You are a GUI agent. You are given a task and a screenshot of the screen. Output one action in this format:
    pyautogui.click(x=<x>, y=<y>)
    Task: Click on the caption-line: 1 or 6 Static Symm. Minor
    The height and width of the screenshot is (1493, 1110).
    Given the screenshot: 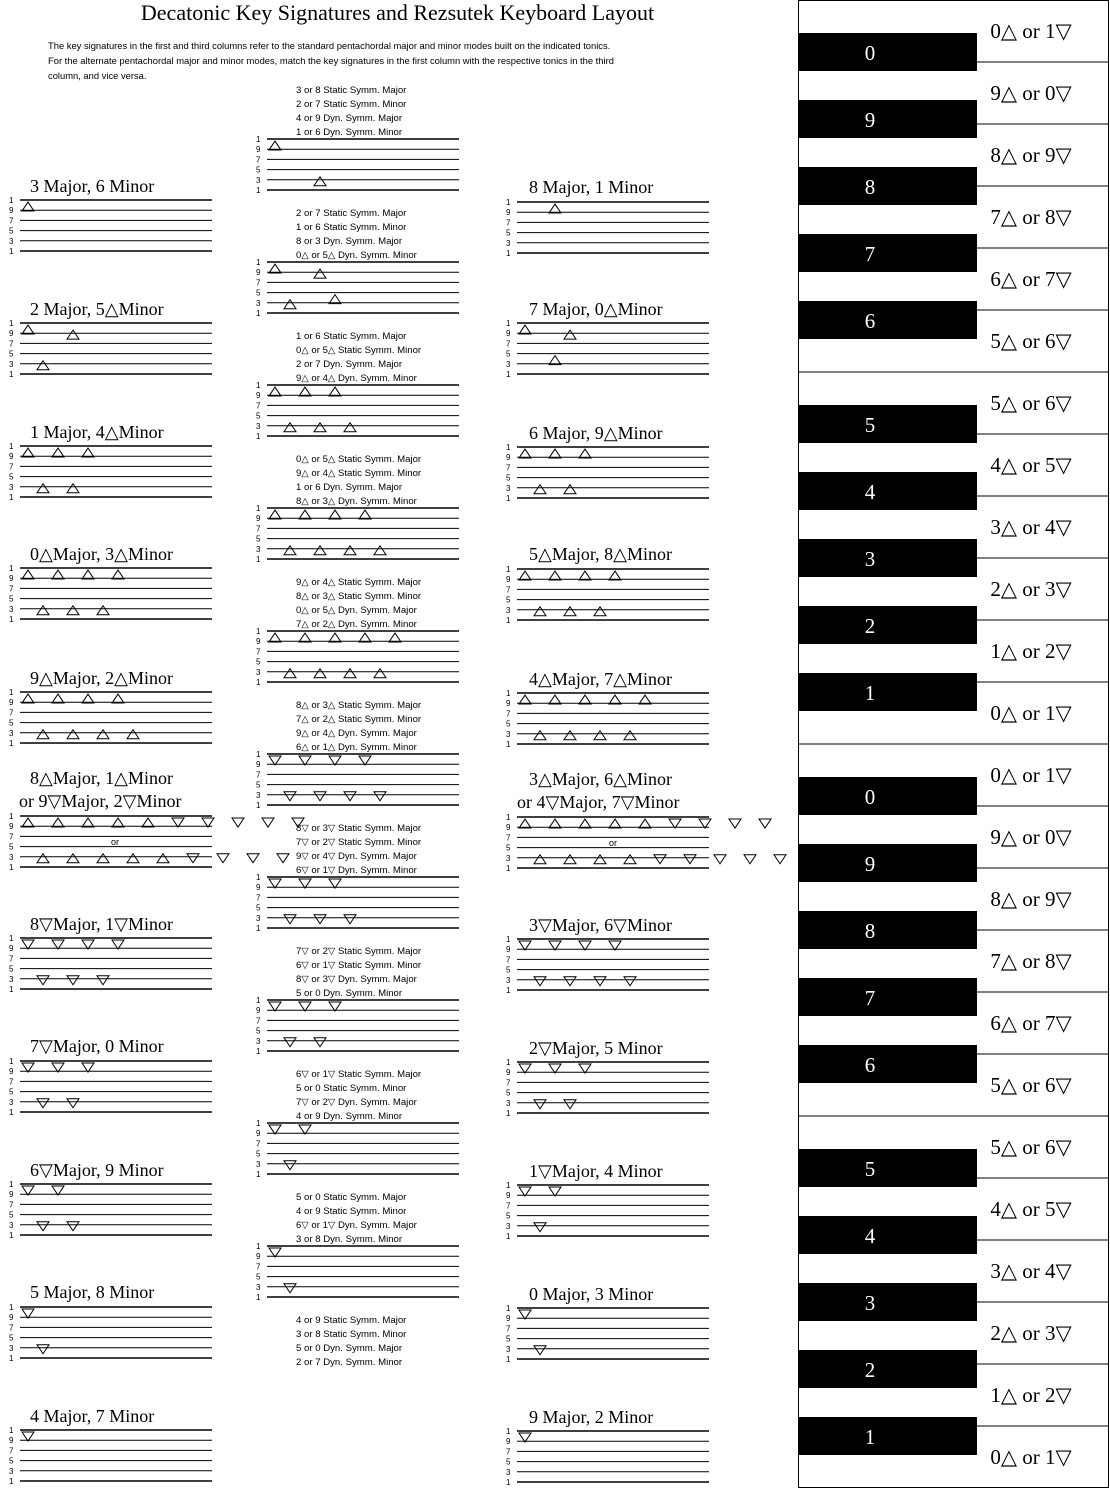 What is the action you would take?
    pyautogui.click(x=351, y=227)
    